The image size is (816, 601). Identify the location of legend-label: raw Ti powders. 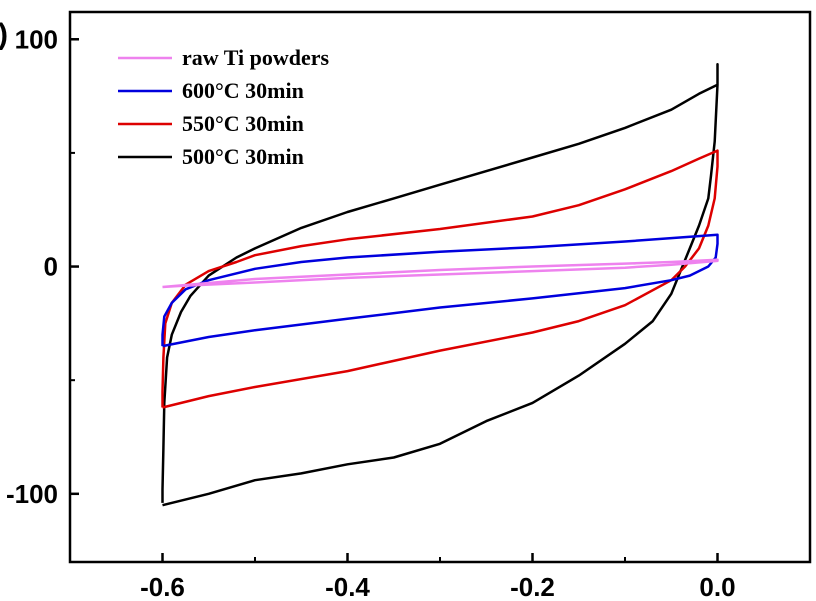
(256, 57).